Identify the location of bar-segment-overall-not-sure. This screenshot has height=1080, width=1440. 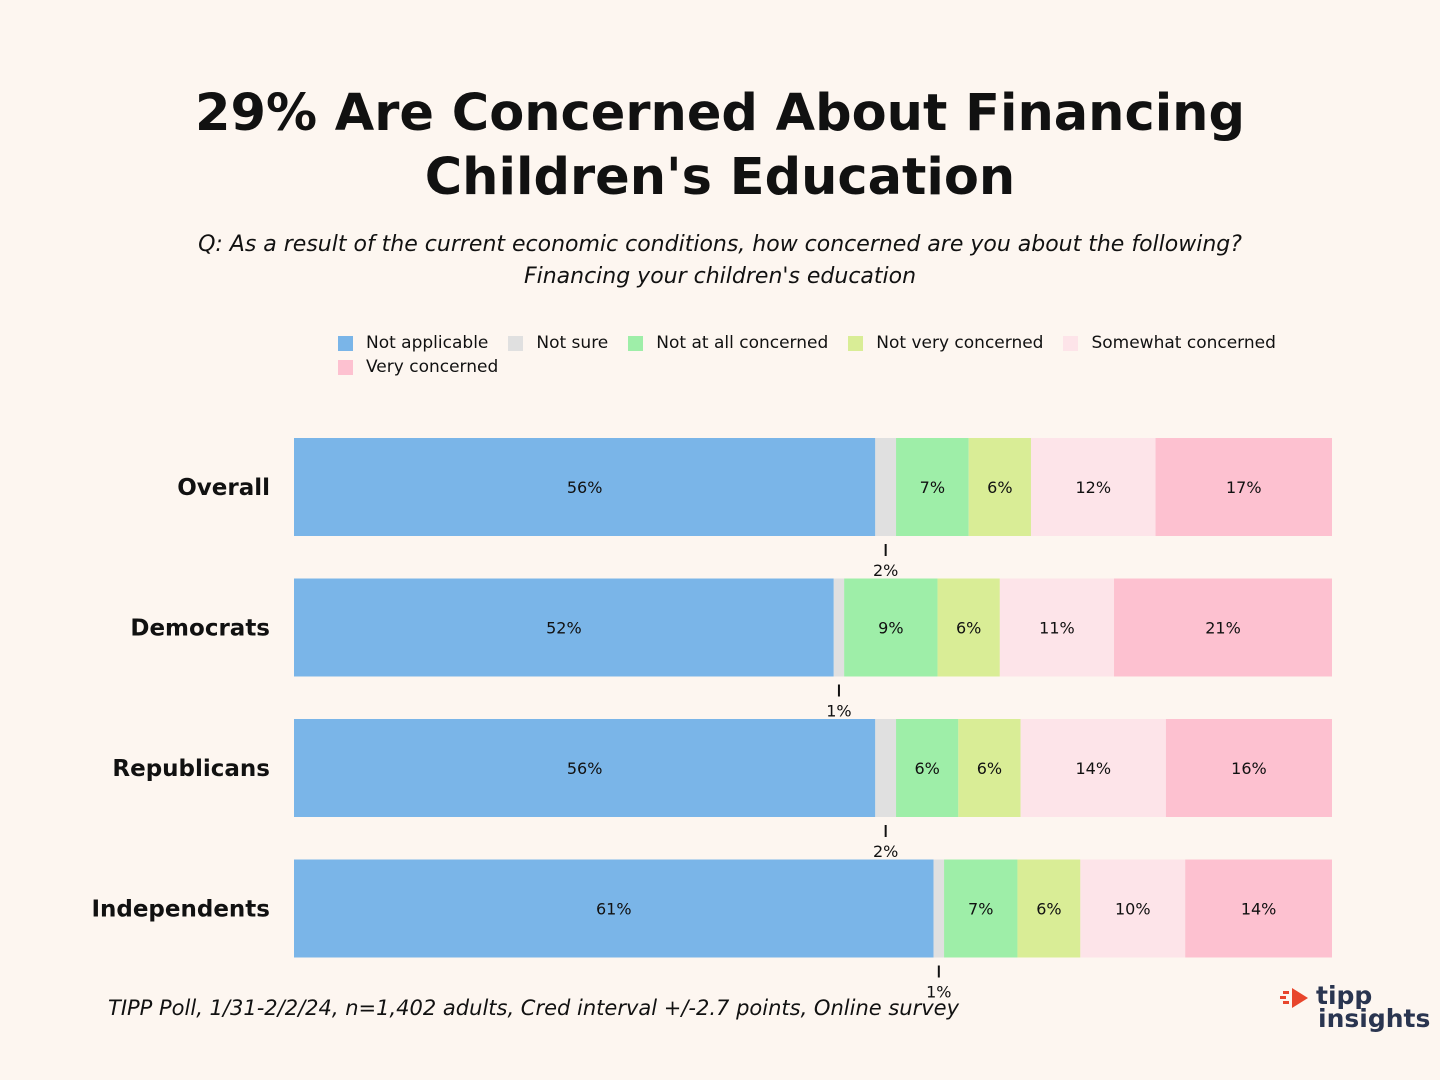
(886, 487).